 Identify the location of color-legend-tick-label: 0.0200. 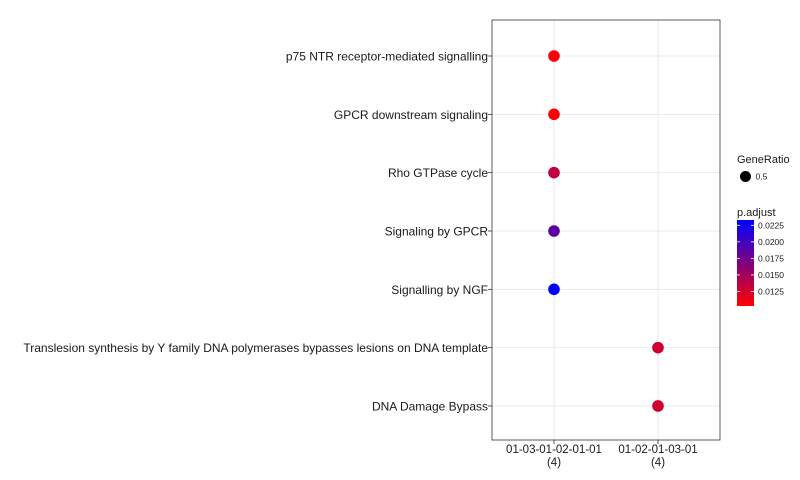
(771, 242).